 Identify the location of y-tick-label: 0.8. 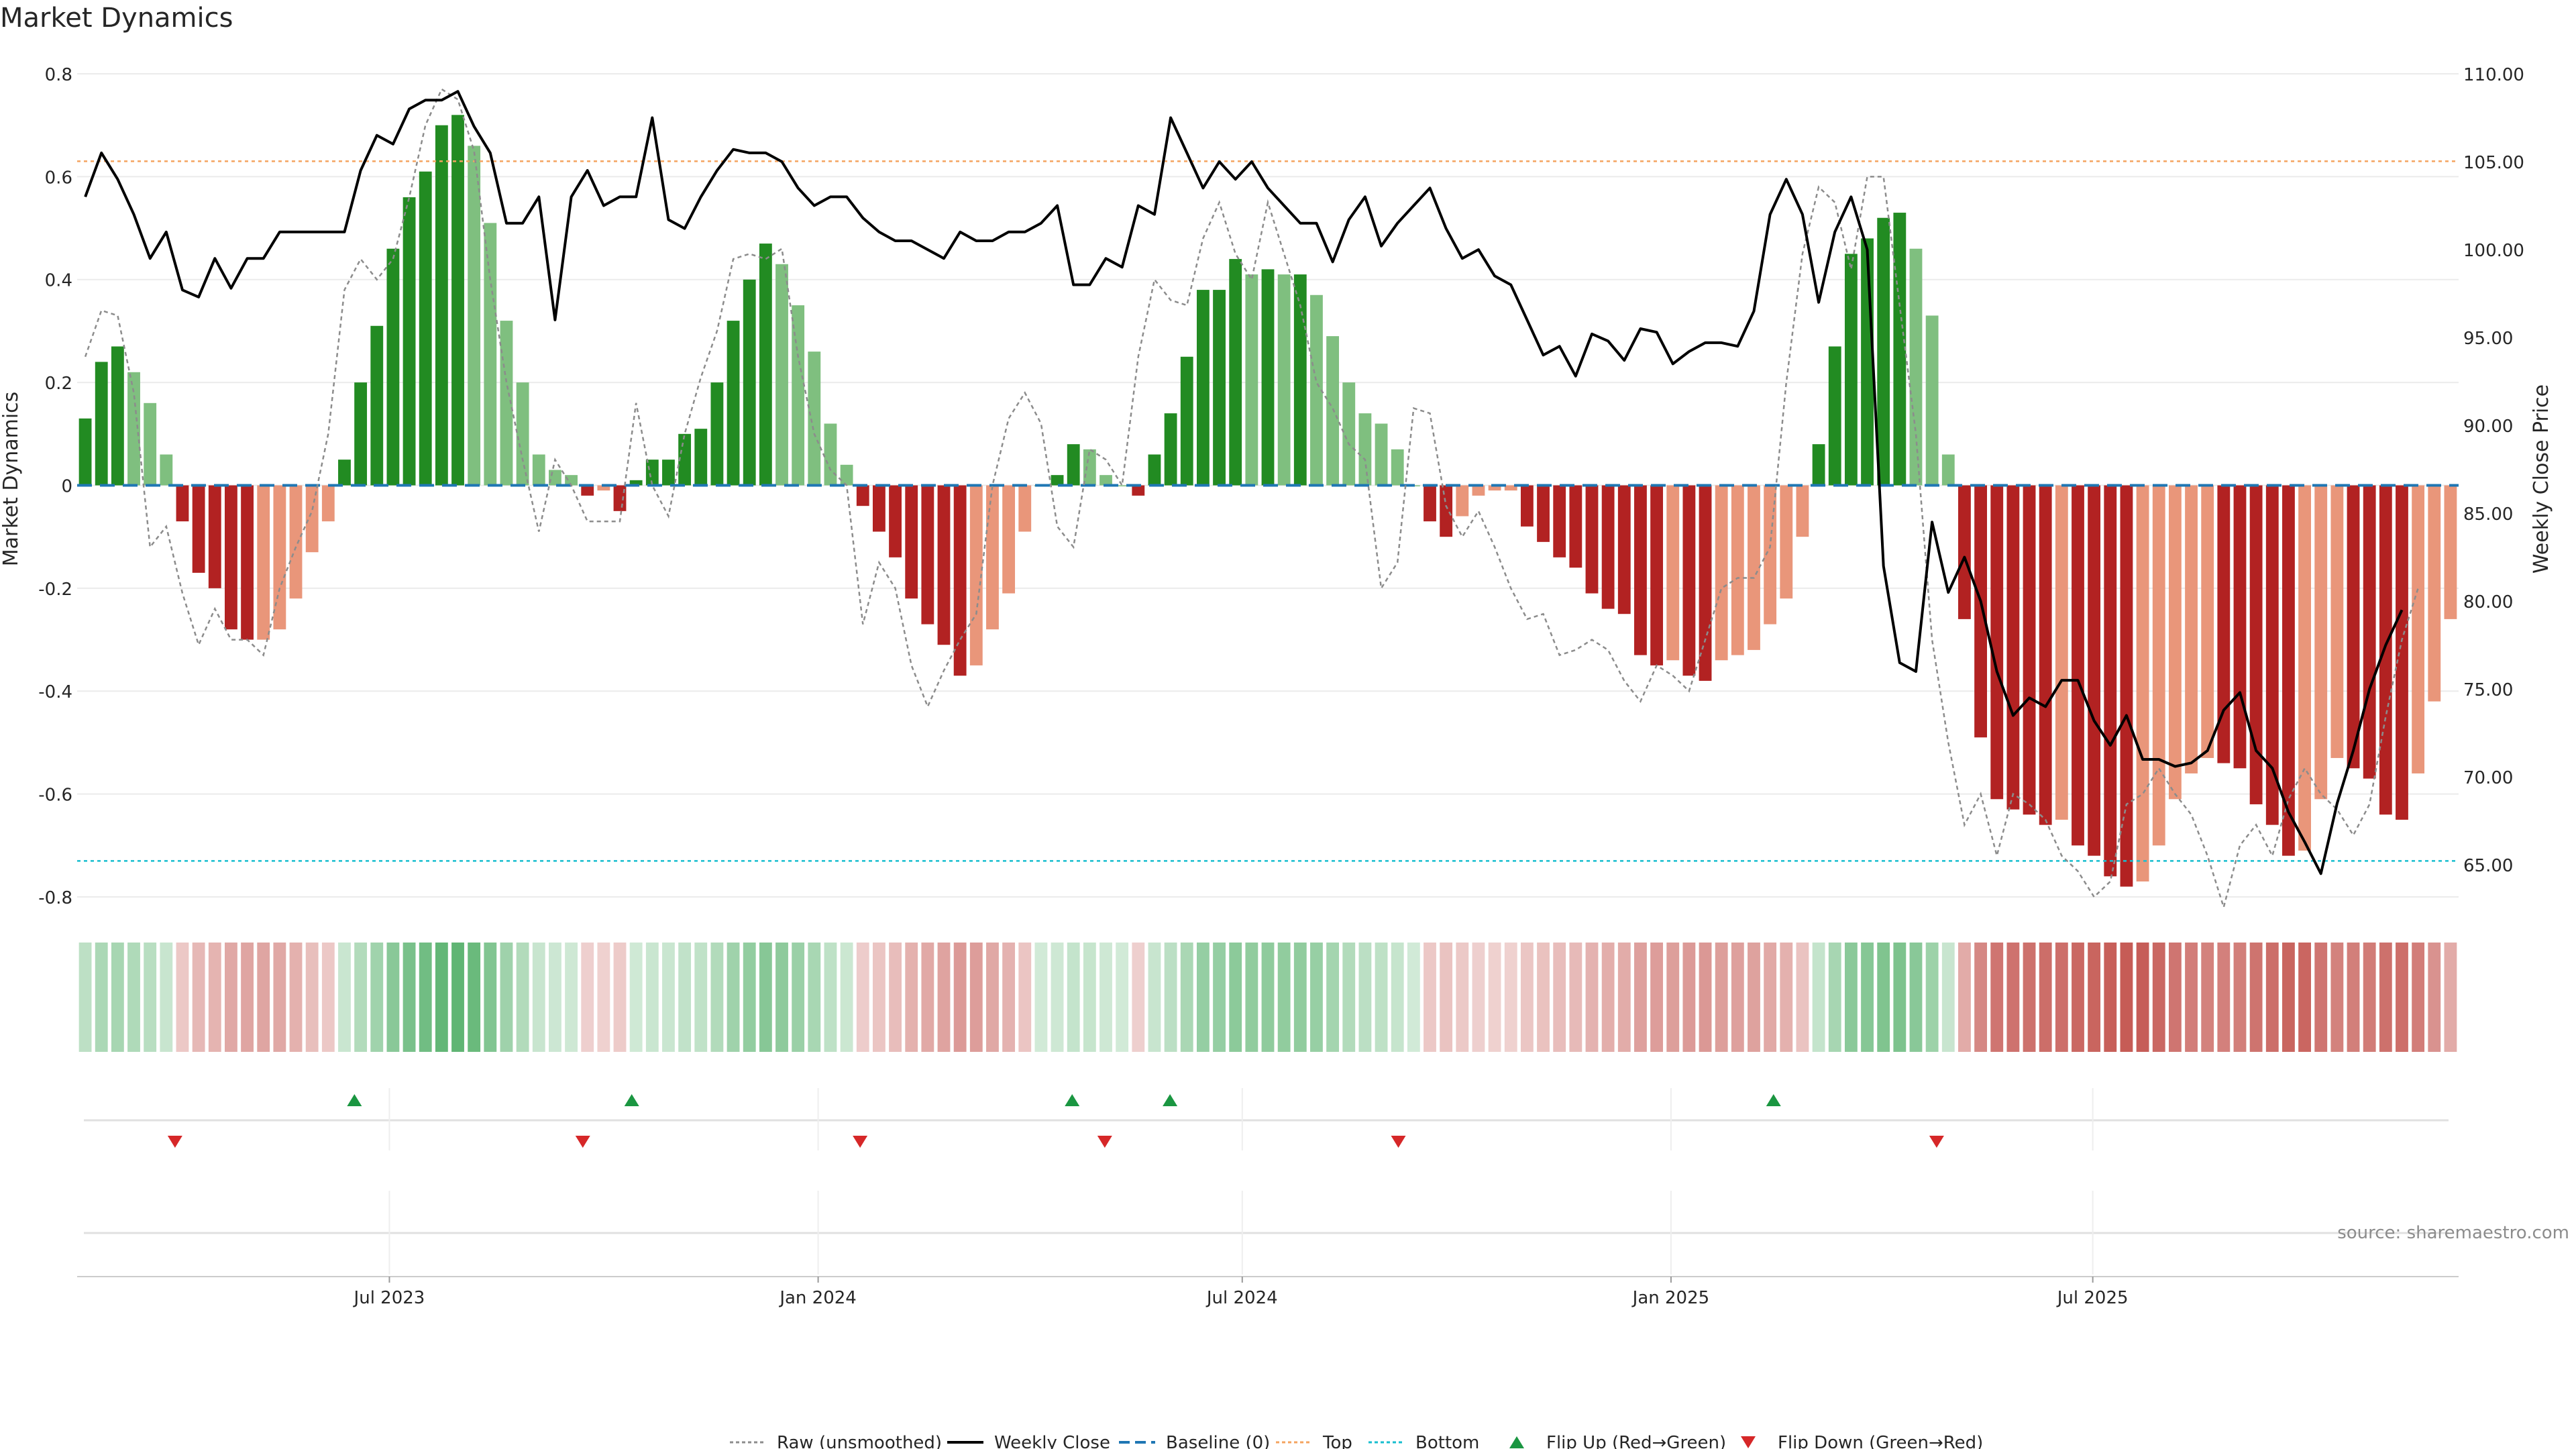
(58, 75).